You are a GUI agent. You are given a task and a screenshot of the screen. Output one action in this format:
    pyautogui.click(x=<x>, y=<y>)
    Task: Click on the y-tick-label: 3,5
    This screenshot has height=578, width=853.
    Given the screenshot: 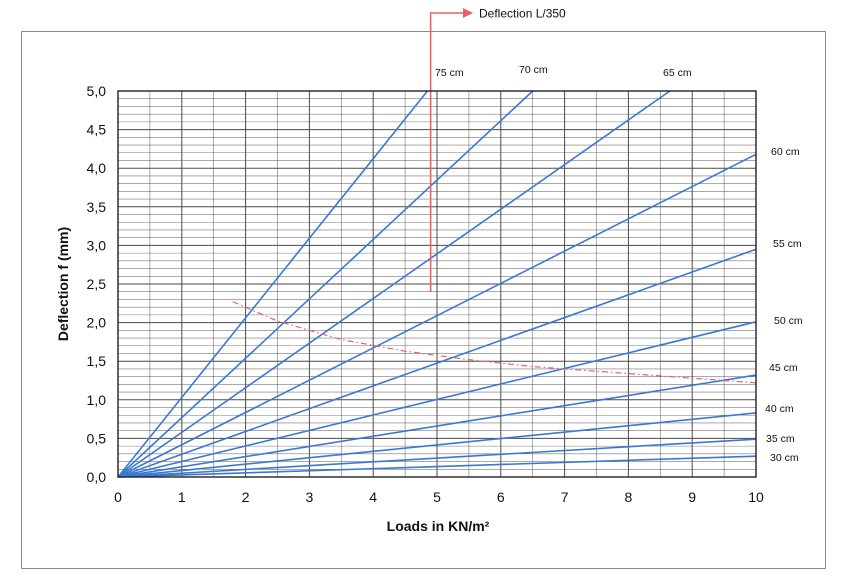 What is the action you would take?
    pyautogui.click(x=97, y=207)
    